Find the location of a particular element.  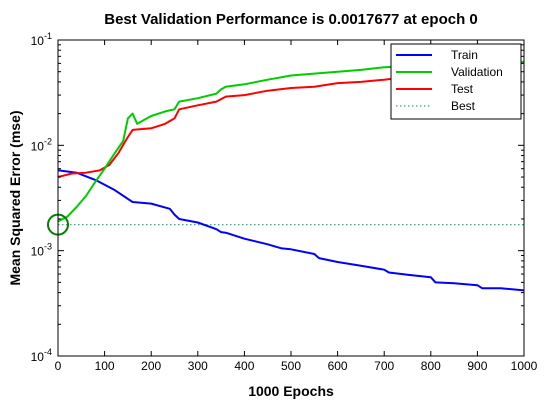

x-tick-label: 1000 is located at coordinates (524, 366).